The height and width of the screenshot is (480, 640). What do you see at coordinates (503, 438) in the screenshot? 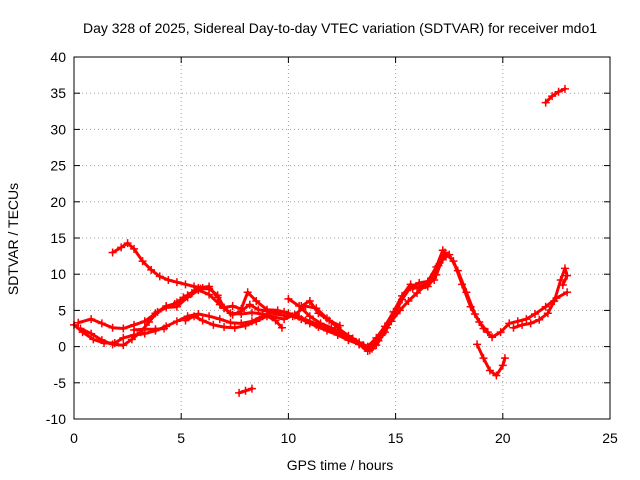
I see `x-tick-label: 20` at bounding box center [503, 438].